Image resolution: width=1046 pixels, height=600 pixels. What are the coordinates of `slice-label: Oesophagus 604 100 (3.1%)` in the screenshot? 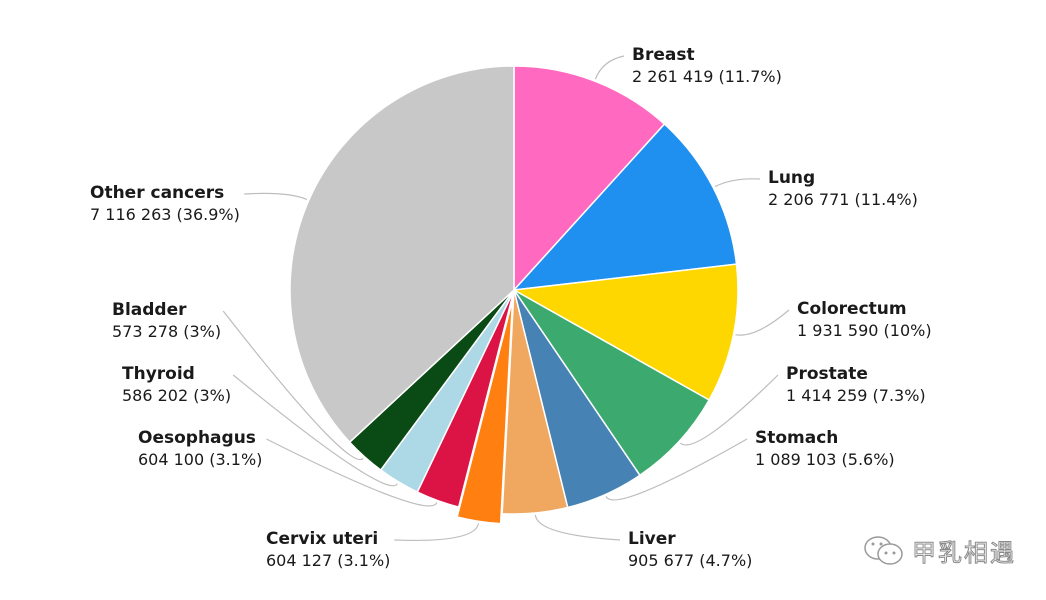 It's located at (200, 449).